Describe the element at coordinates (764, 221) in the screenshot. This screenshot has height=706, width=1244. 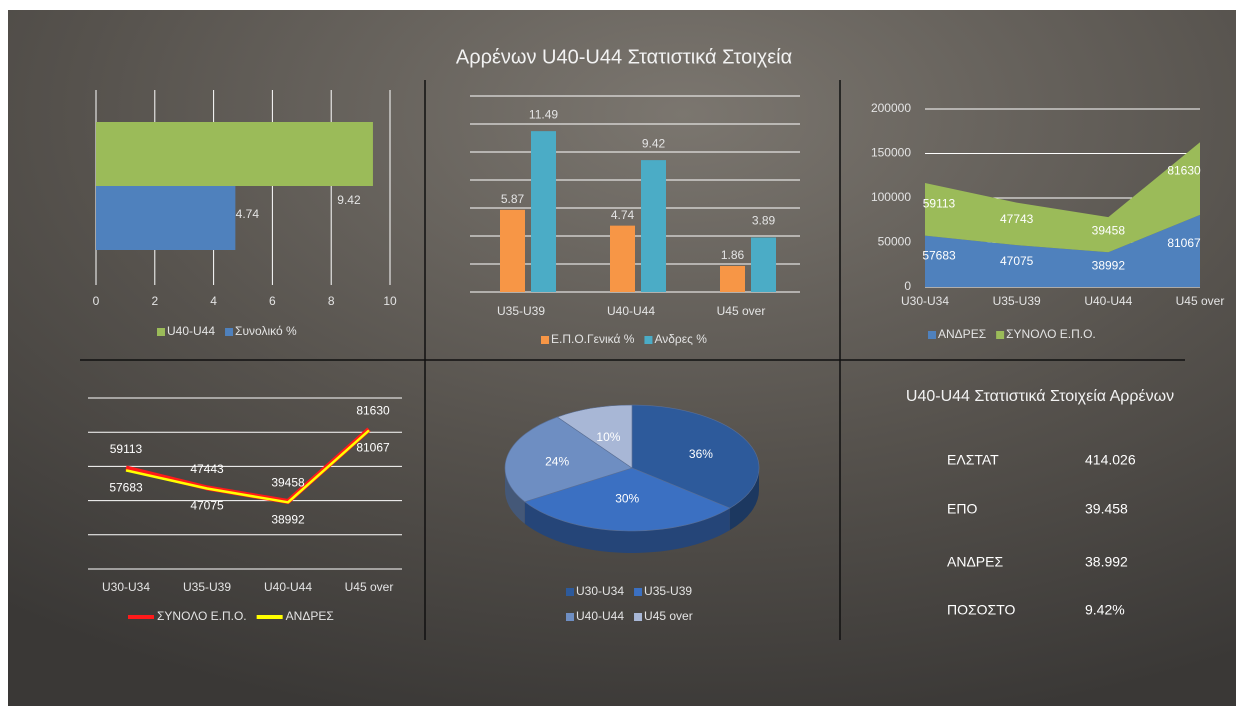
I see `data-label: 3.89` at that location.